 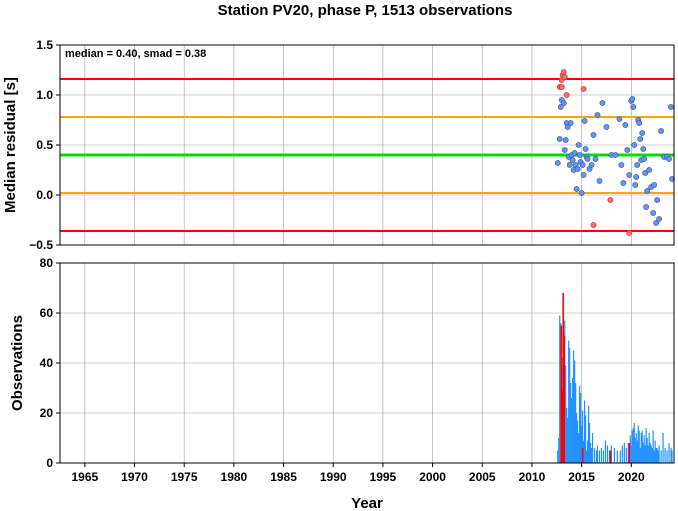 What do you see at coordinates (47, 313) in the screenshot?
I see `observations-y-tick-label: 60` at bounding box center [47, 313].